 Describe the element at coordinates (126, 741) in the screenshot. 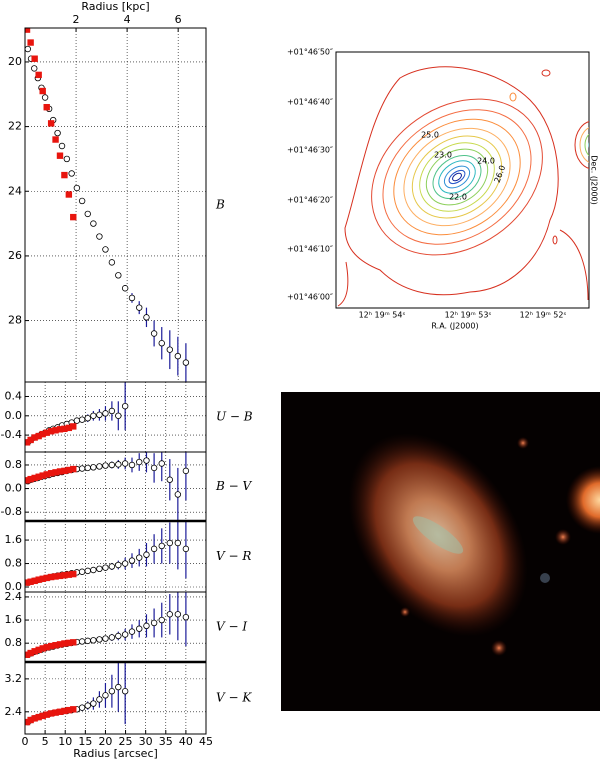

I see `x-tick-label: 25` at that location.